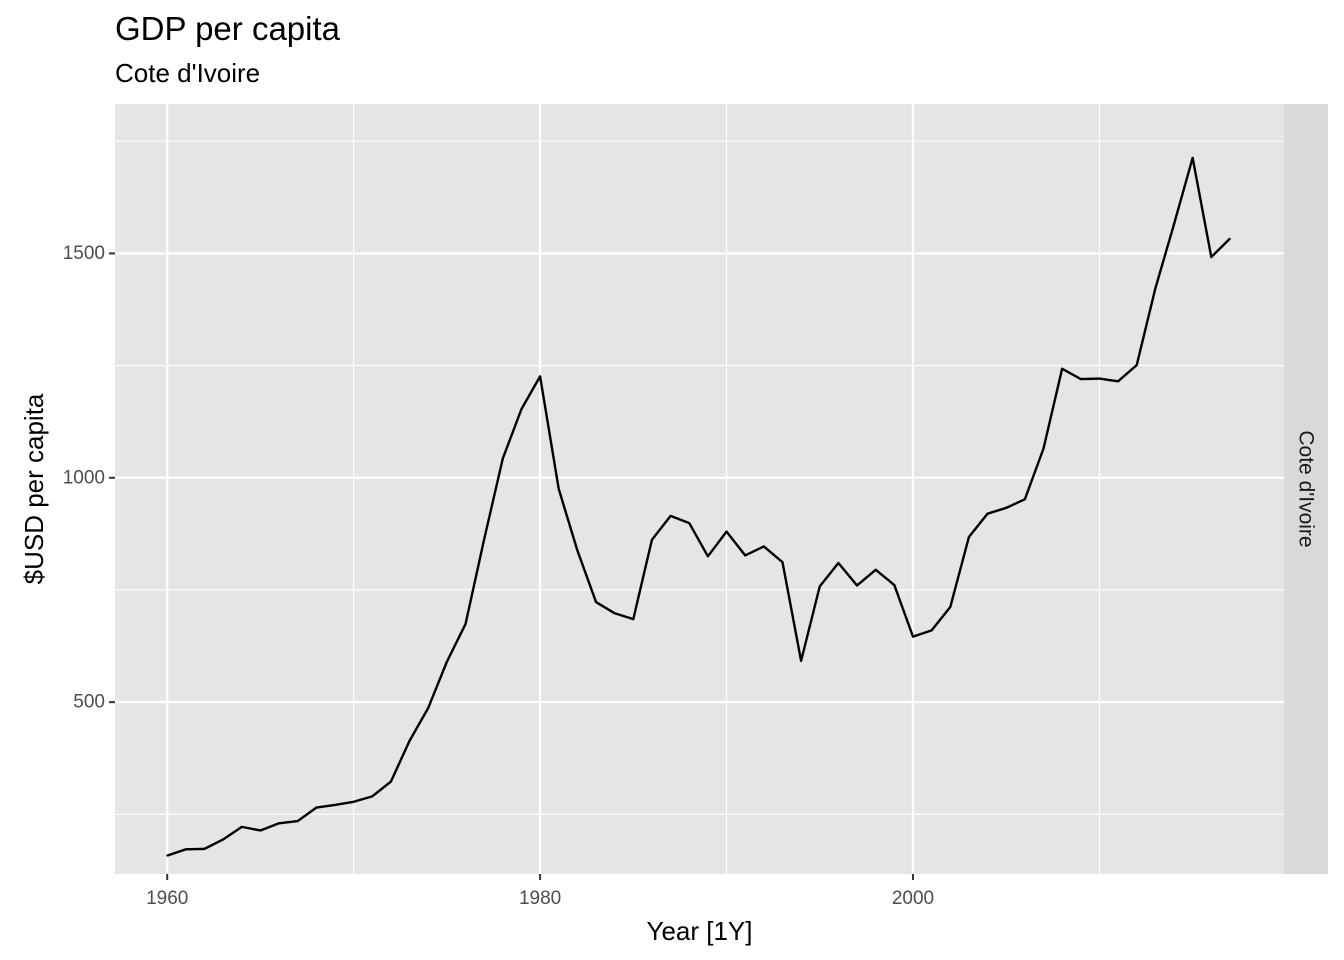  I want to click on y-tick-label: 1500, so click(84, 253).